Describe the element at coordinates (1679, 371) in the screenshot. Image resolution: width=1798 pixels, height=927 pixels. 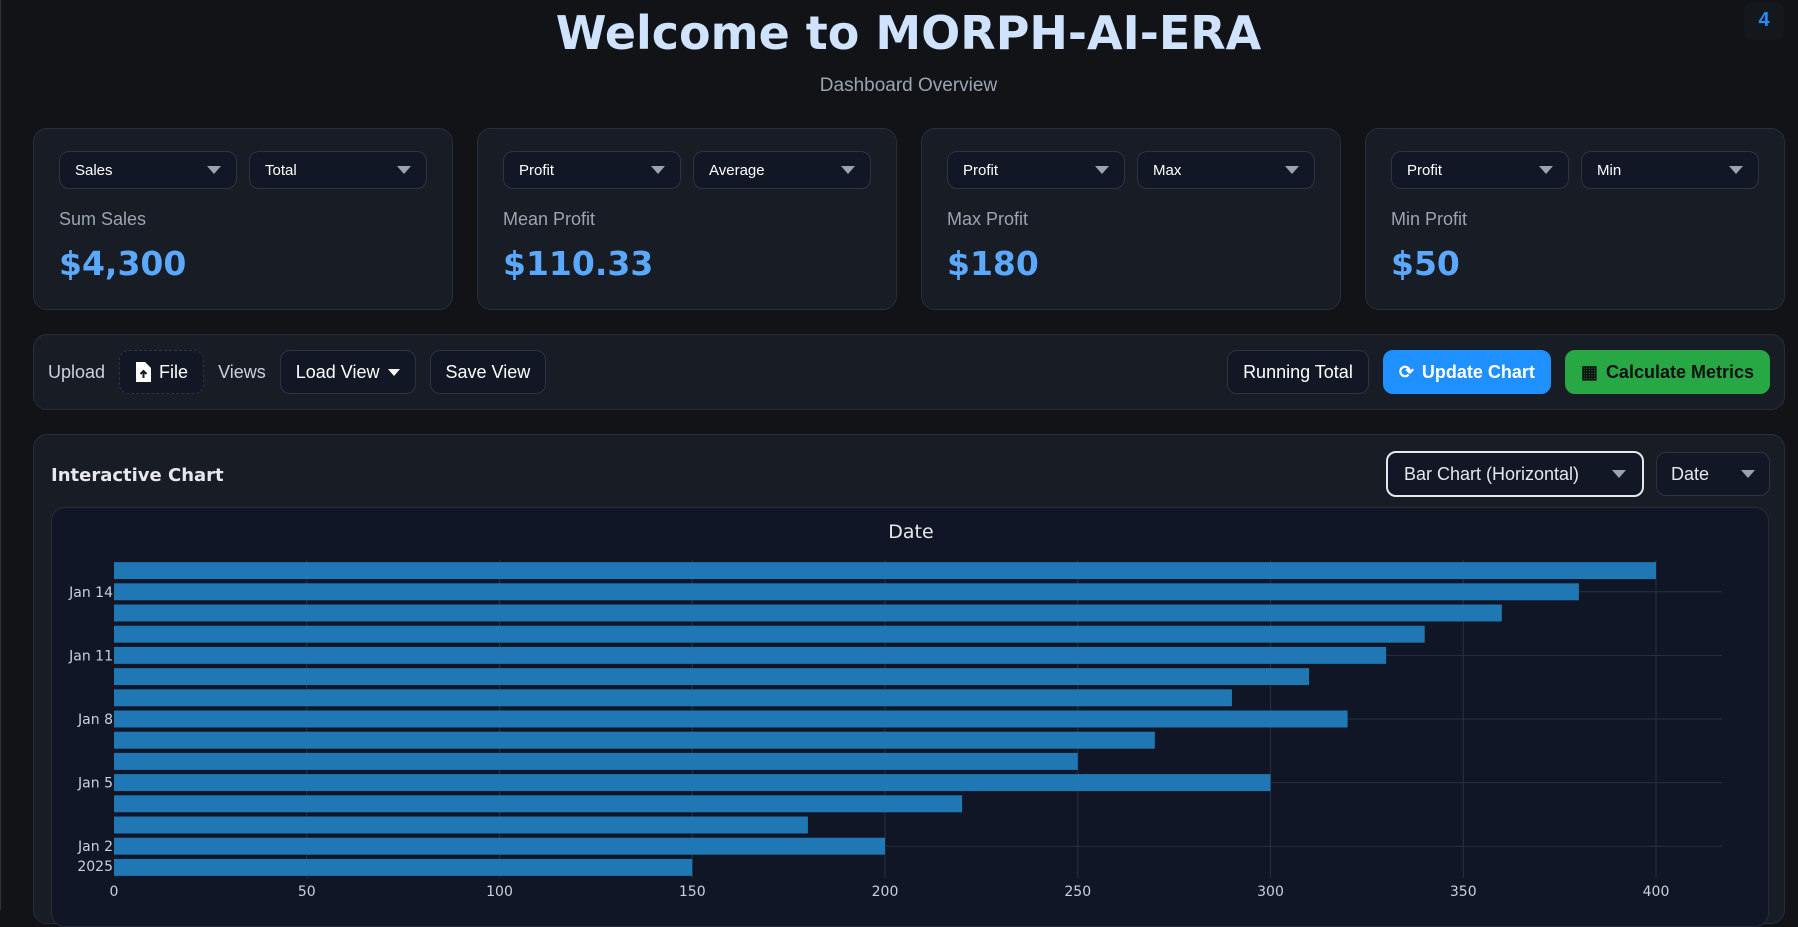
I see `calculate-metrics-label: Calculate Metrics` at that location.